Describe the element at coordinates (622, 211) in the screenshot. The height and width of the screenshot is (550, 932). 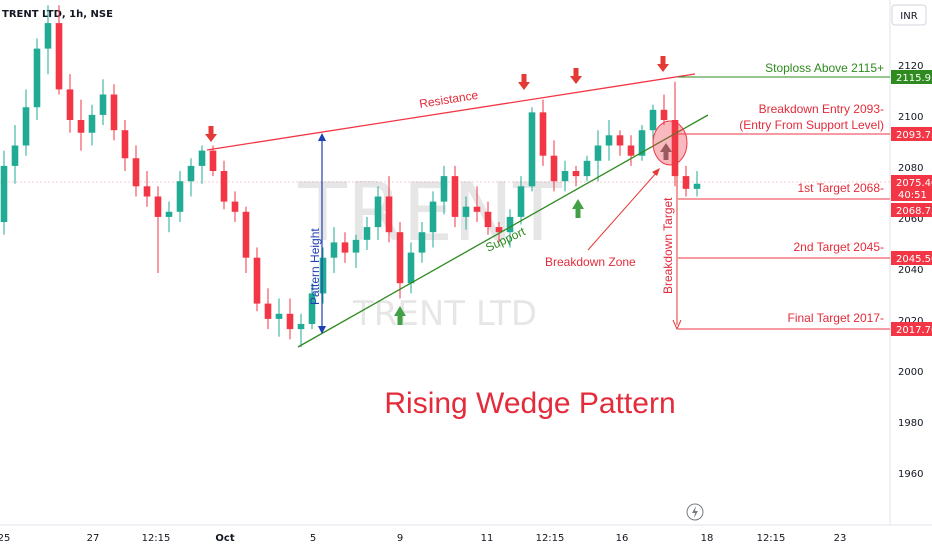
I see `breakdown-zone-pointer` at that location.